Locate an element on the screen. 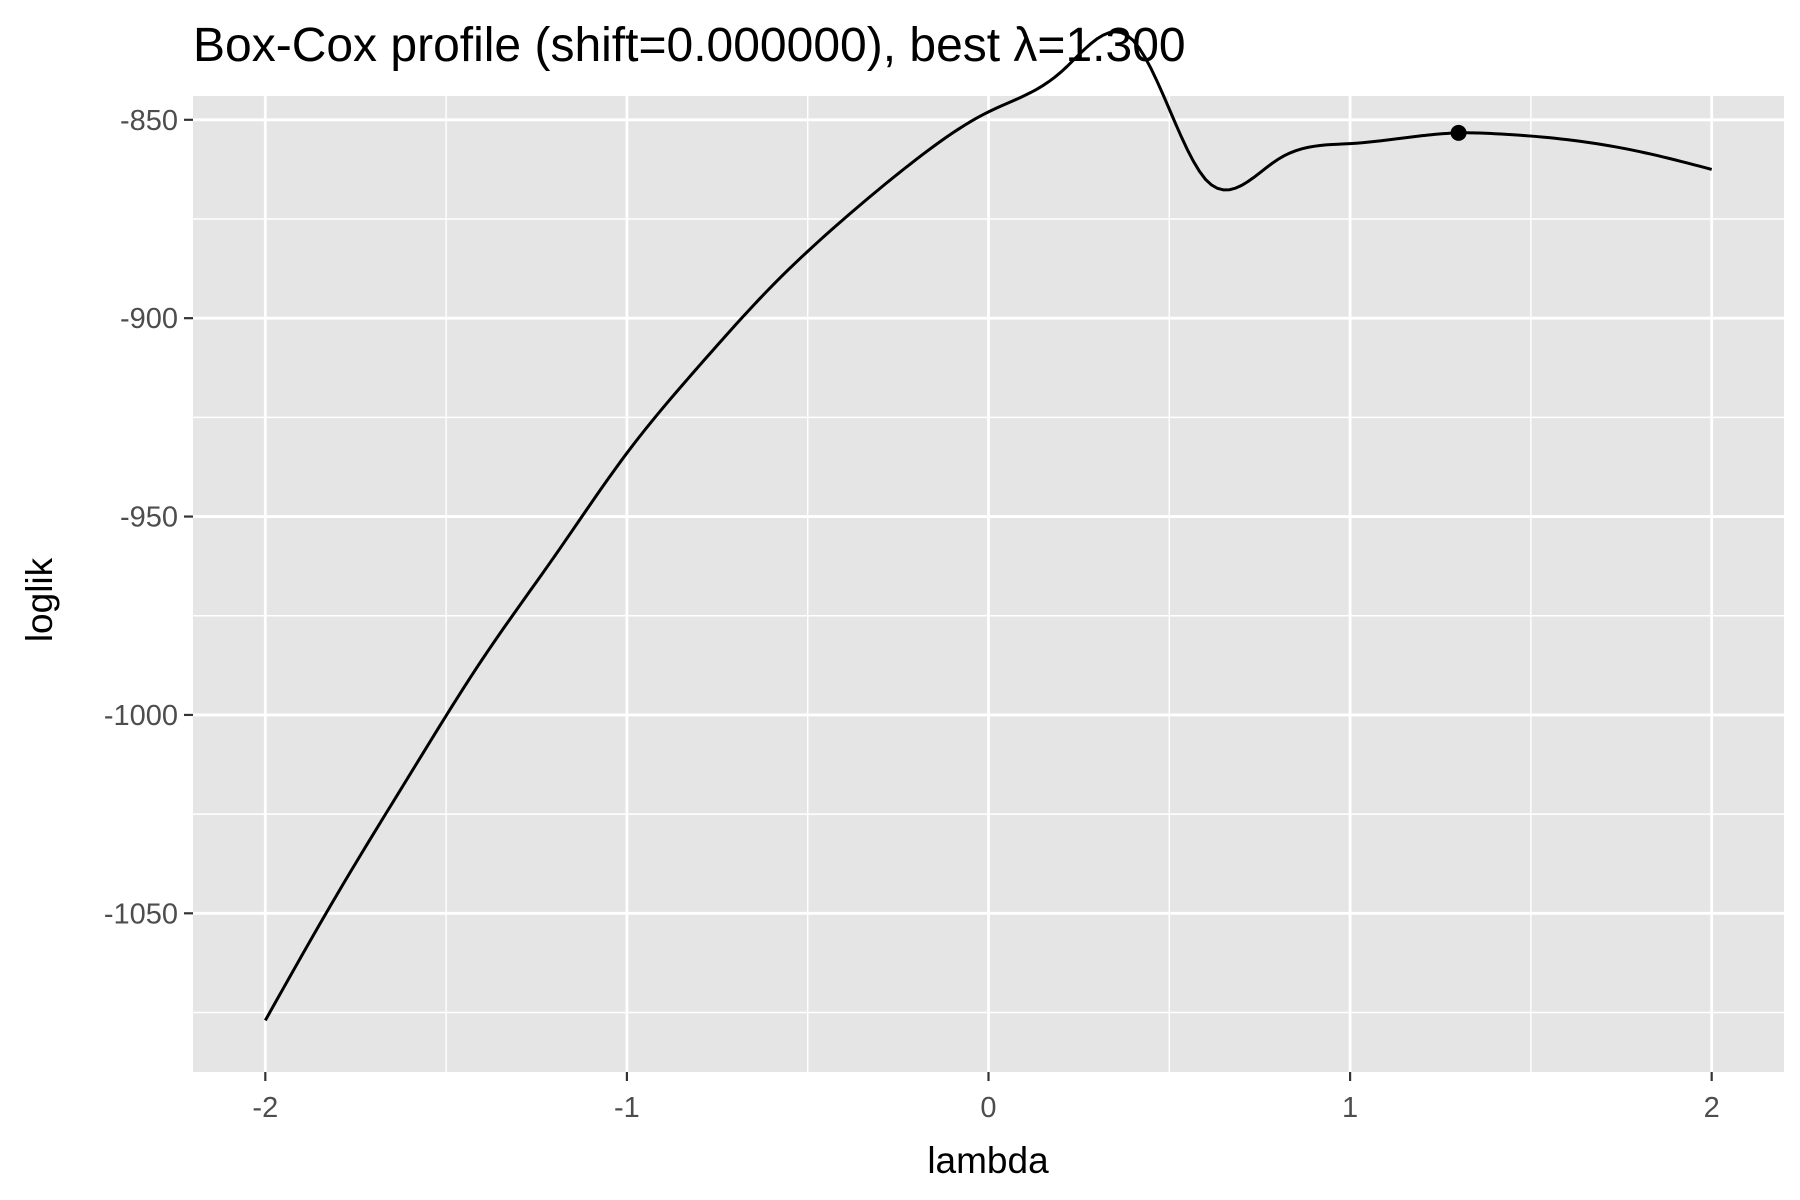 The width and height of the screenshot is (1800, 1200). y-tick-label: -1000 is located at coordinates (141, 716).